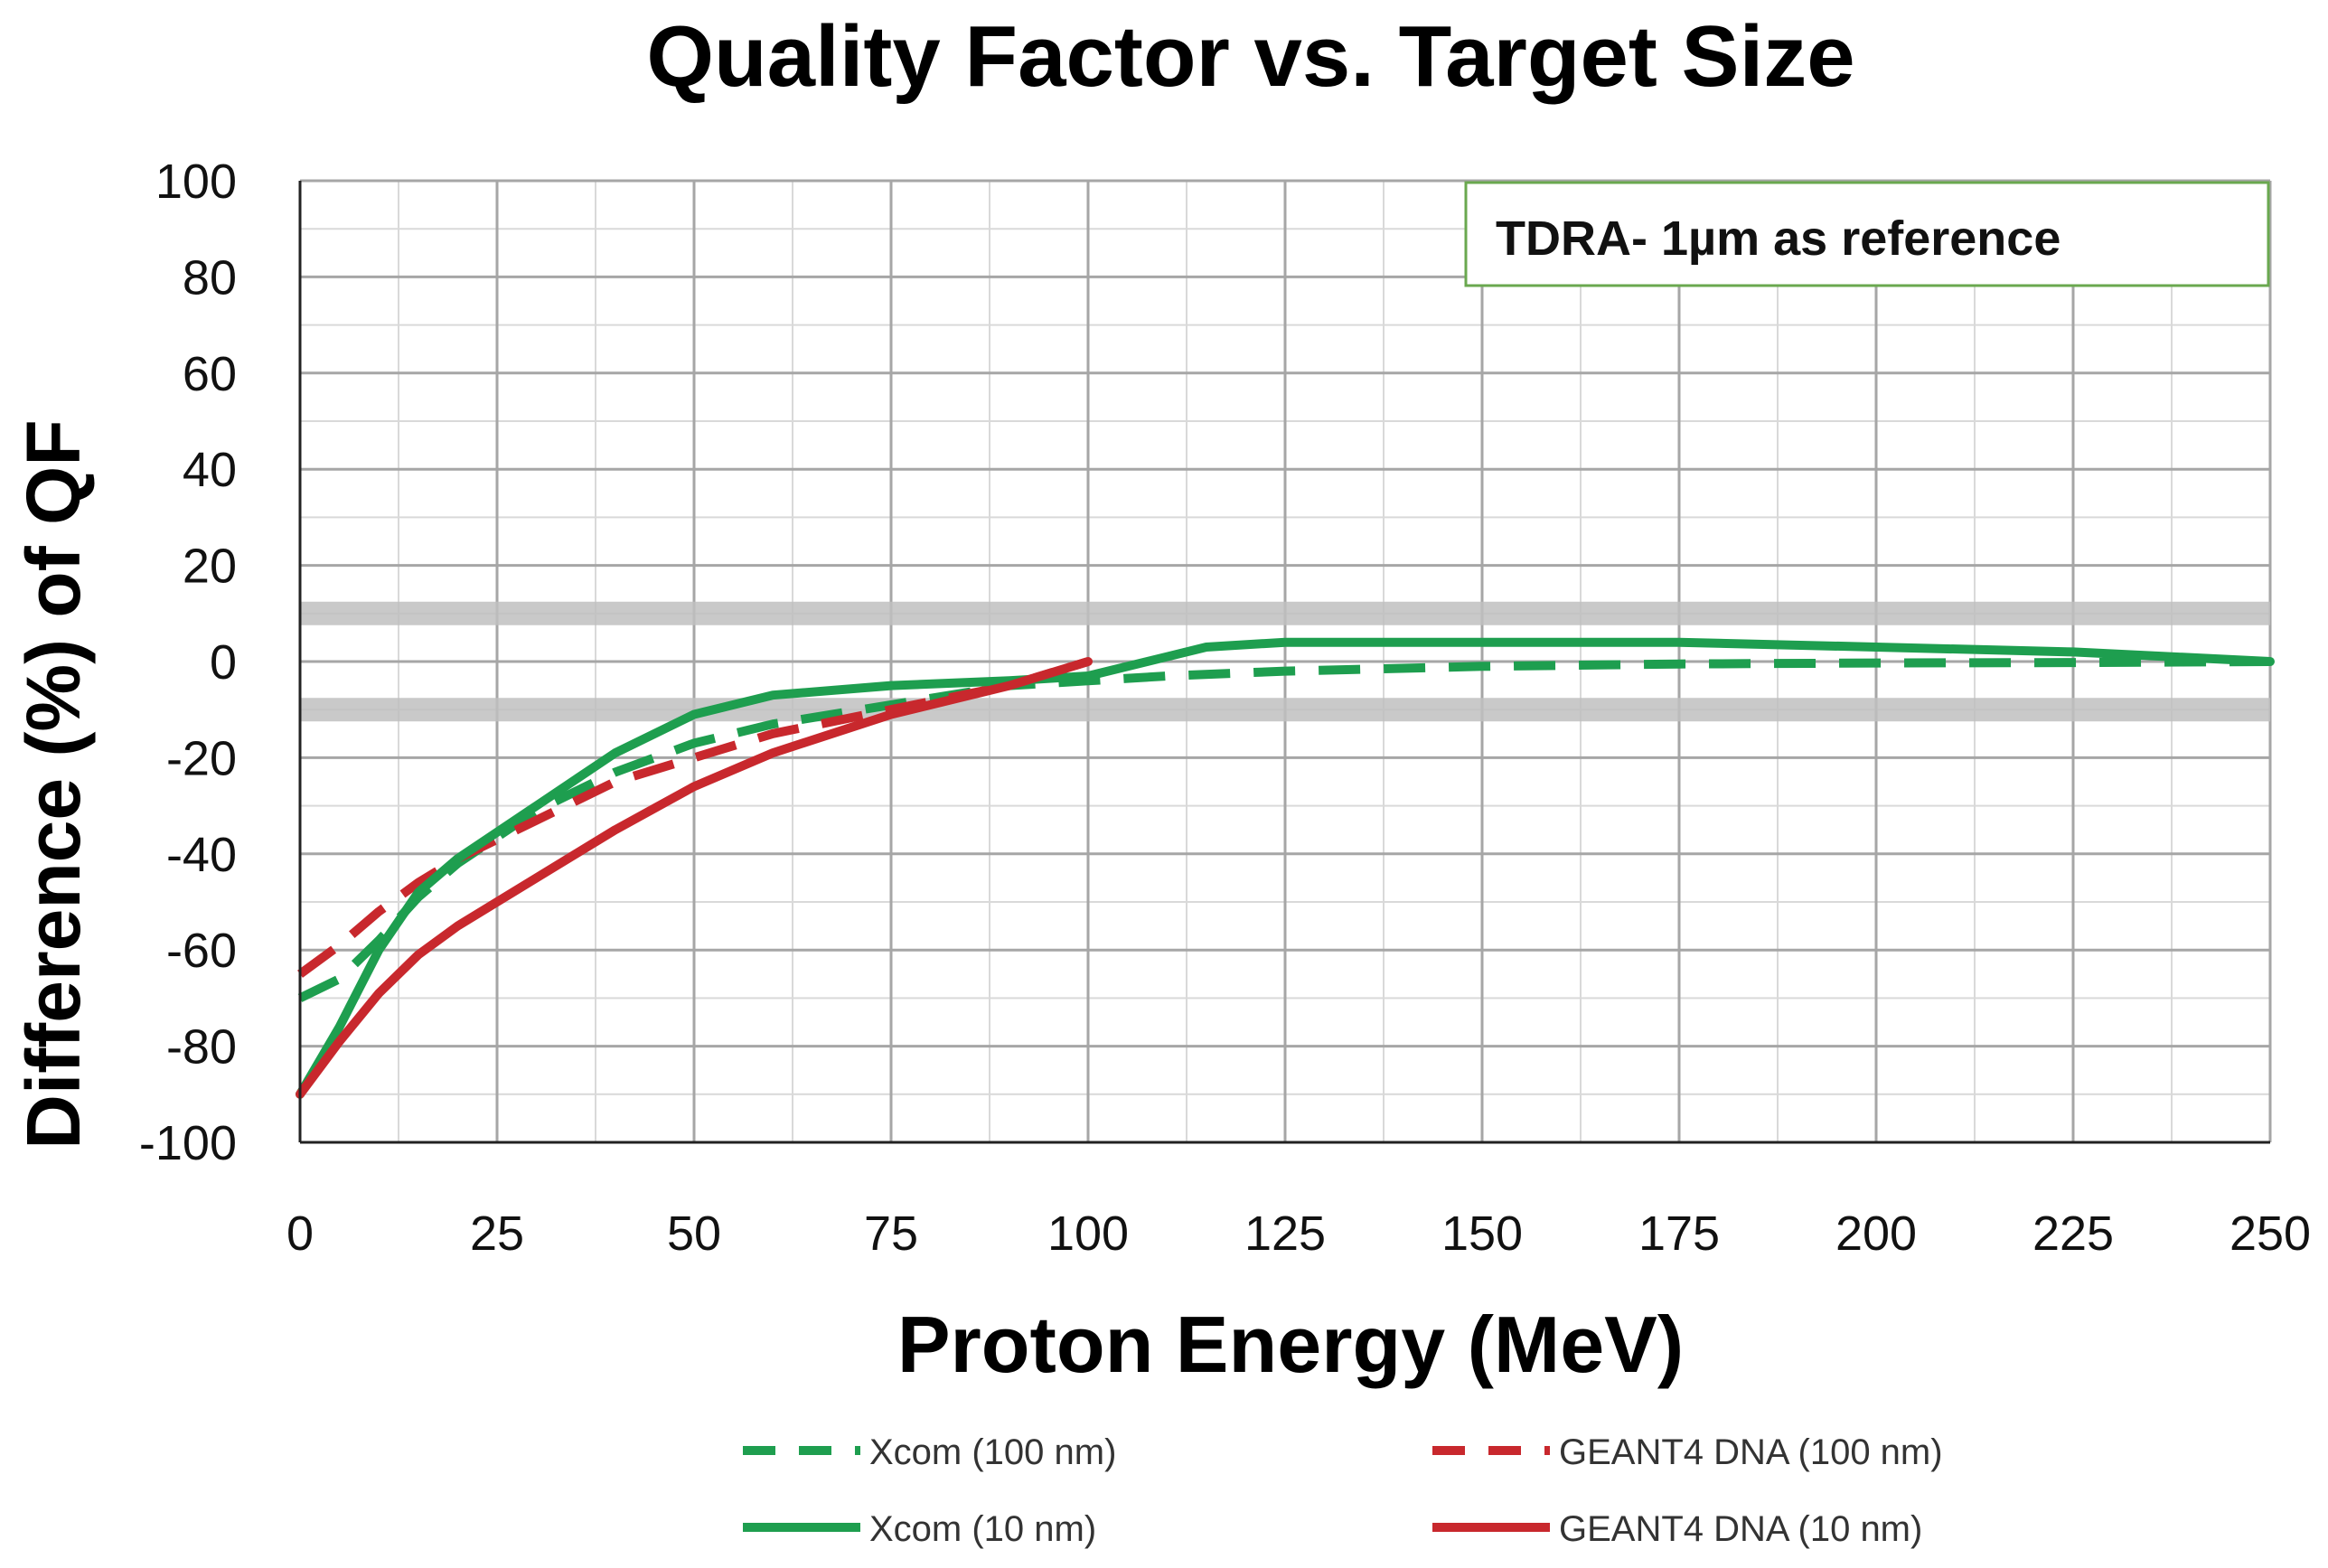 The image size is (2328, 1568). What do you see at coordinates (210, 374) in the screenshot?
I see `y-tick-label: 60` at bounding box center [210, 374].